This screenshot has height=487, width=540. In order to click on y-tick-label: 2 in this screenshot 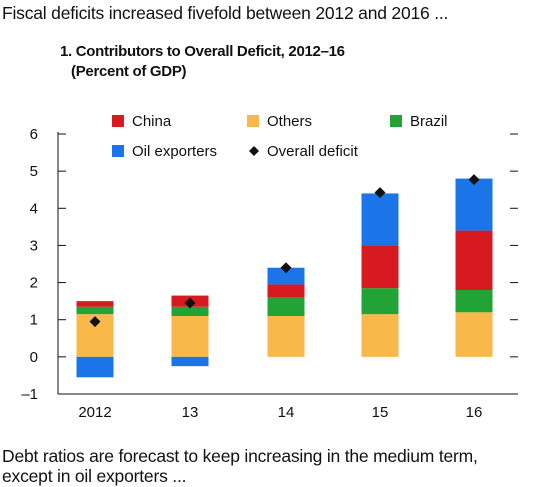, I will do `click(34, 283)`.